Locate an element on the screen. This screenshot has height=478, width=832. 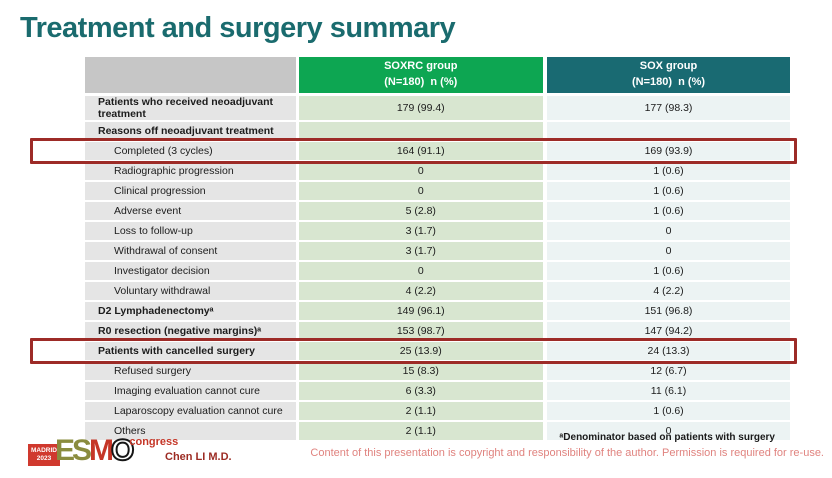
row-label: D2 Lymphadenectomyᵃ is located at coordinates (192, 311).